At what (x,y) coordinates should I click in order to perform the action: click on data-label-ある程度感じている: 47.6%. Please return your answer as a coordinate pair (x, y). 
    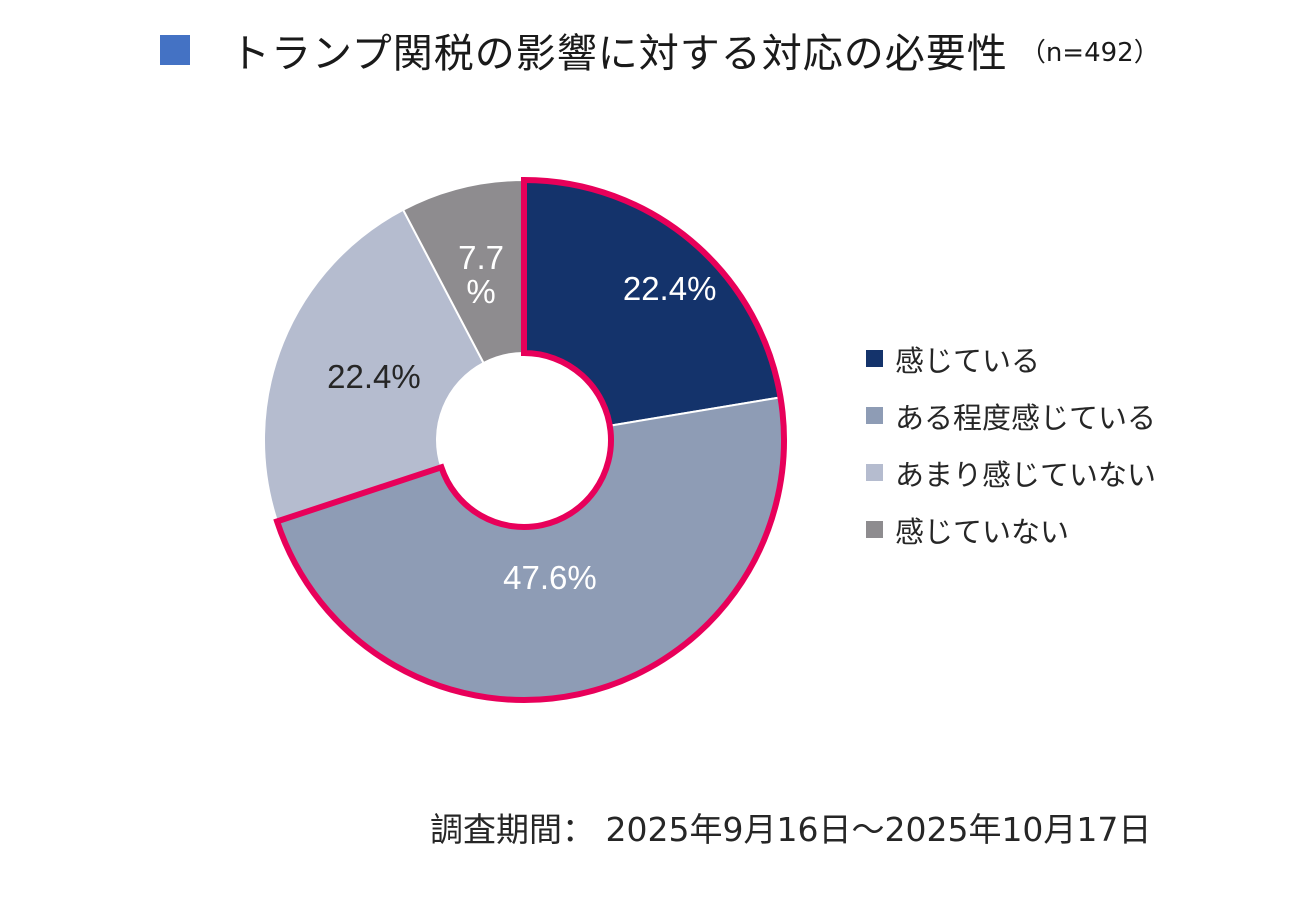
    Looking at the image, I should click on (550, 577).